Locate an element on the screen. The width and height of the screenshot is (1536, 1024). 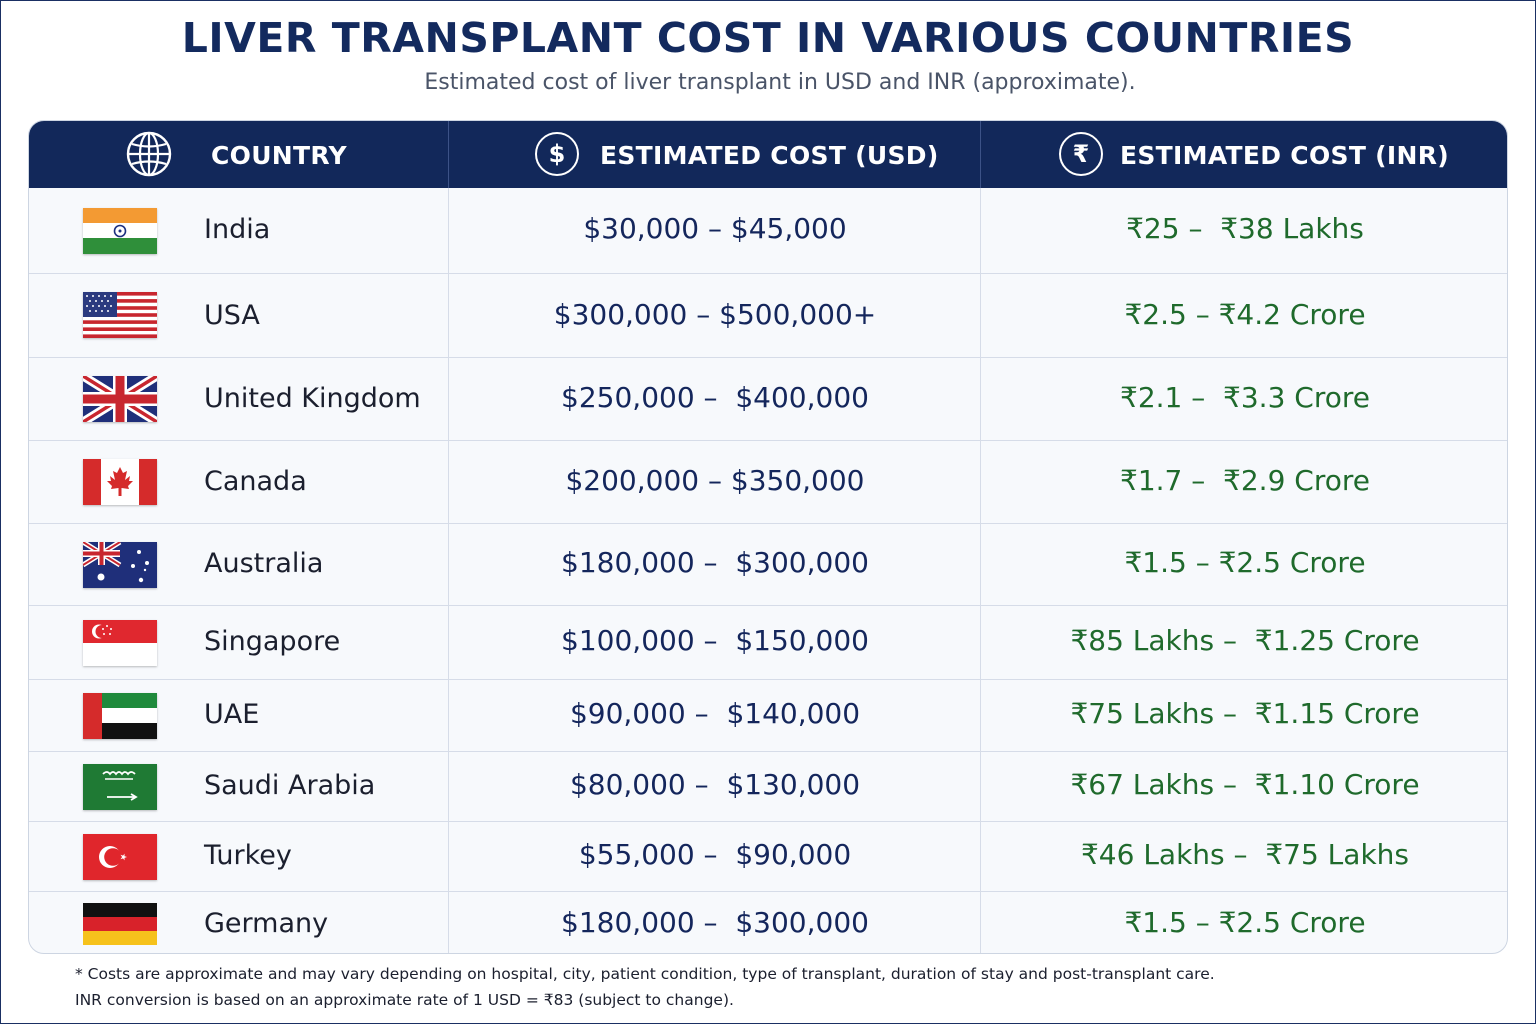
usd-cost: $250,000 – $400,000 is located at coordinates (715, 397).